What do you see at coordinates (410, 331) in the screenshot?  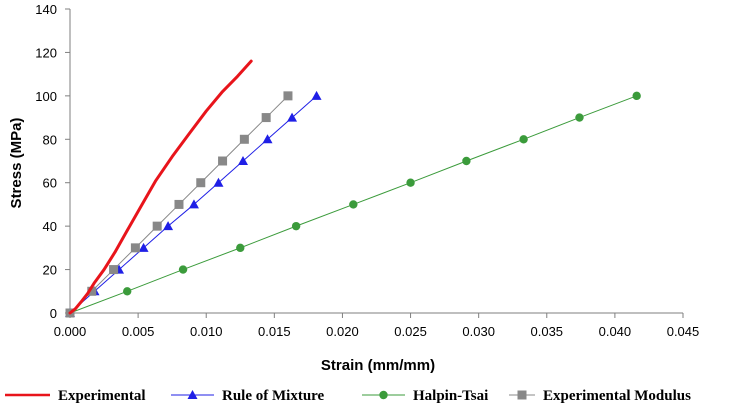 I see `x-tick-label: 0.025` at bounding box center [410, 331].